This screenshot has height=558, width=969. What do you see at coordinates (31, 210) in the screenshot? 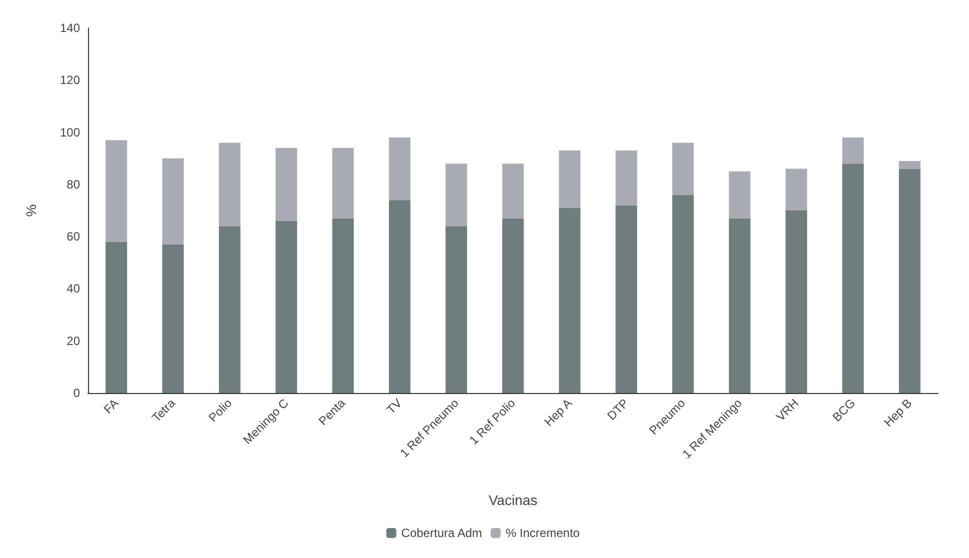
I see `y-axis-title: %` at bounding box center [31, 210].